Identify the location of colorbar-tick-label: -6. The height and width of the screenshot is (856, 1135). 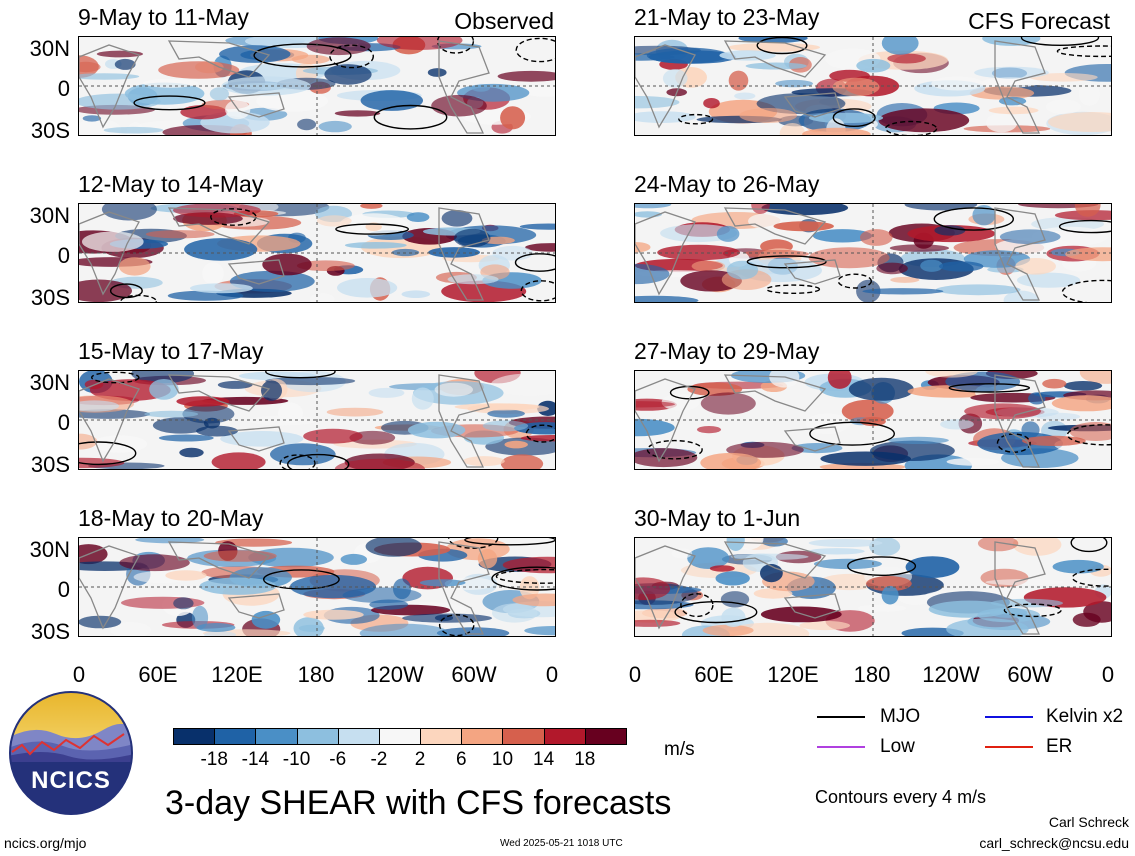
(338, 759).